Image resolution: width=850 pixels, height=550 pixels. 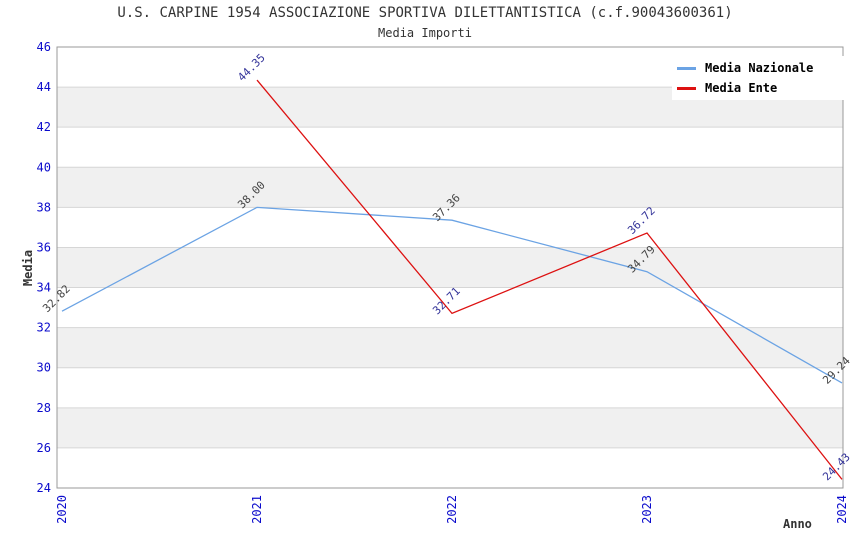 What do you see at coordinates (44, 127) in the screenshot?
I see `y-tick-label: 42` at bounding box center [44, 127].